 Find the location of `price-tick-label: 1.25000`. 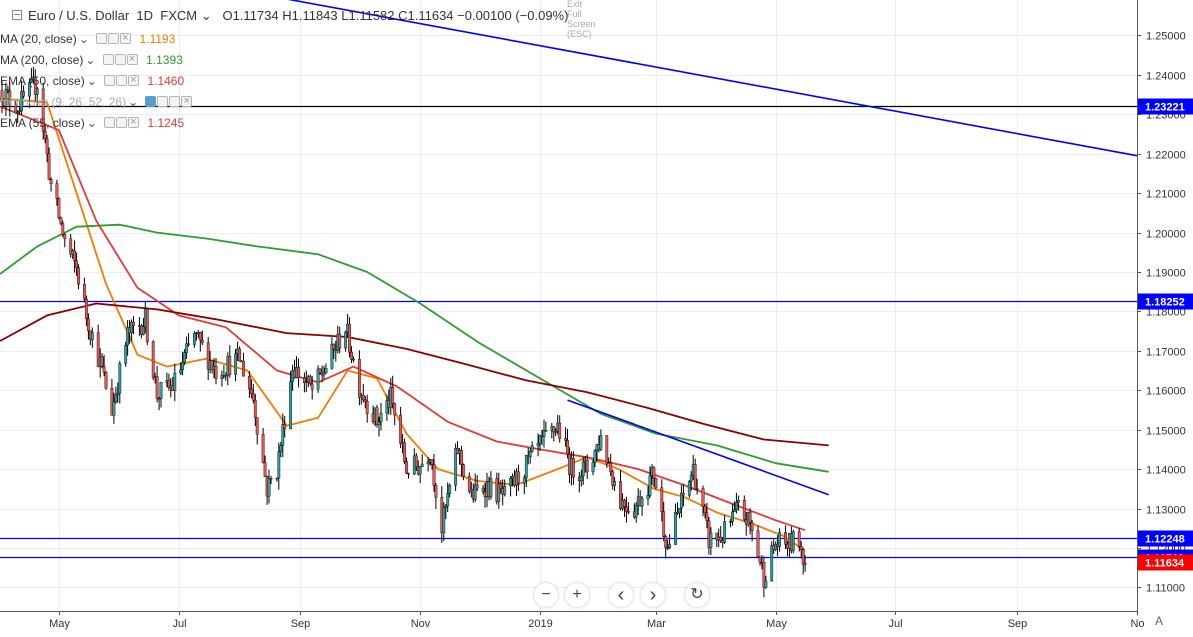

price-tick-label: 1.25000 is located at coordinates (1166, 37).